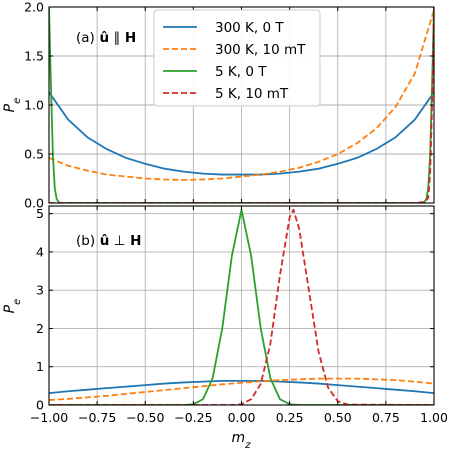 This screenshot has height=450, width=457. Describe the element at coordinates (34, 56) in the screenshot. I see `y-tick-label: 1.5` at that location.